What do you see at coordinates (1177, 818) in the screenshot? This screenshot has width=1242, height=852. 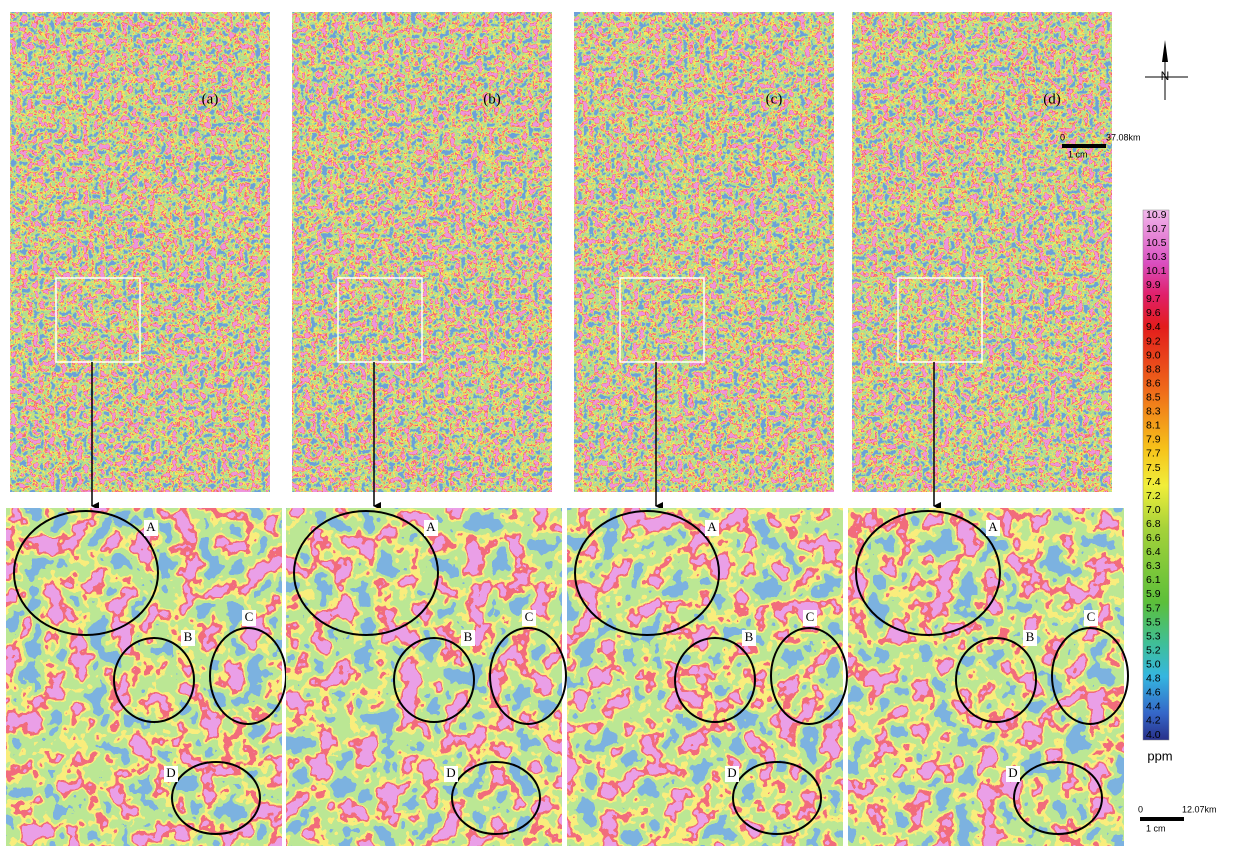 I see `zoom-scale: 0 12.07km 1 cm` at bounding box center [1177, 818].